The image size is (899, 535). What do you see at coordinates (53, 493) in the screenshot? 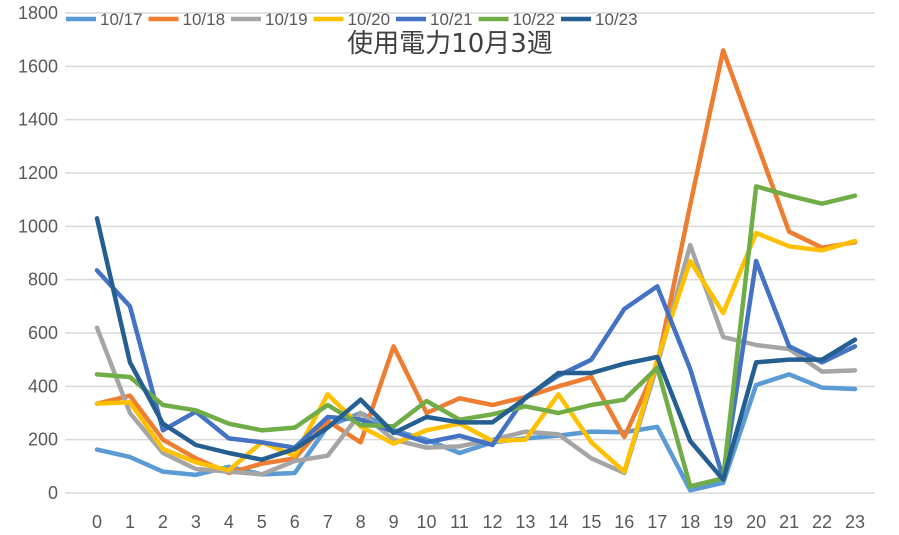
I see `y-tick-label: 0` at bounding box center [53, 493].